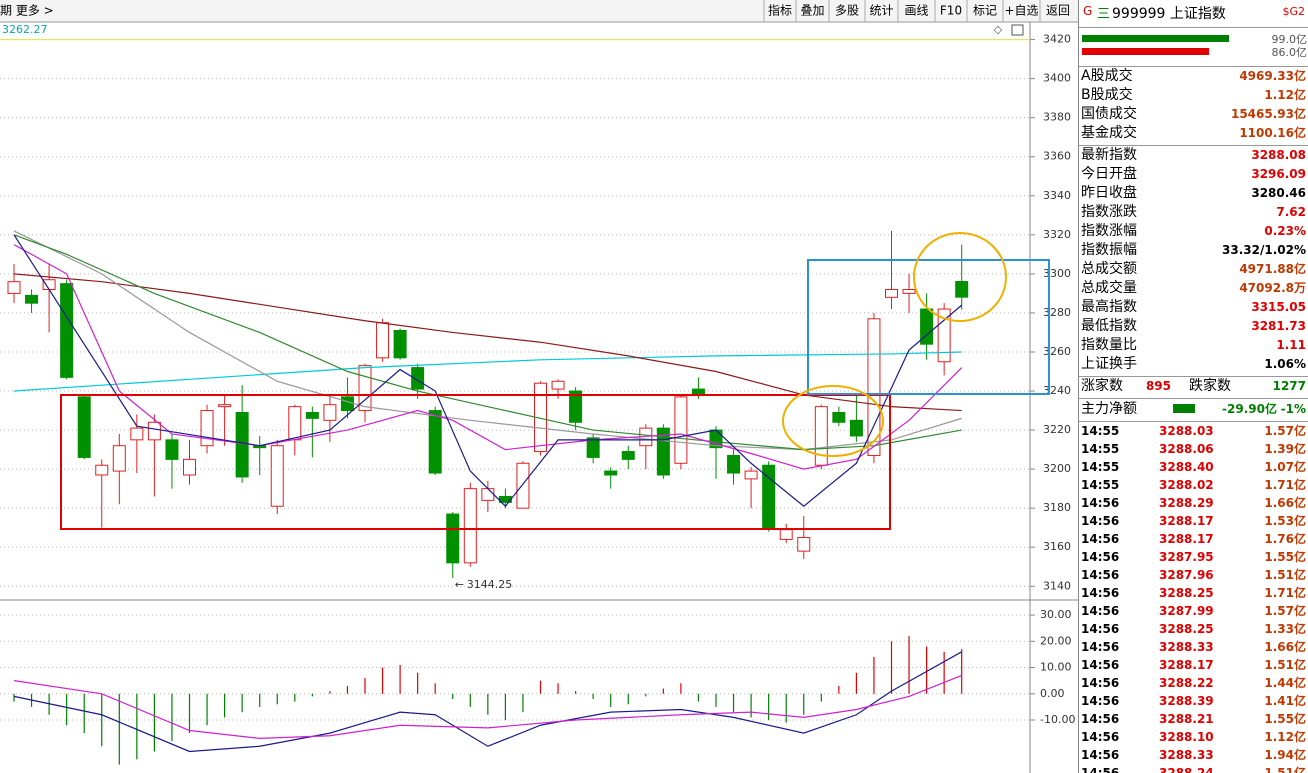  I want to click on tick-amount: 1.33亿, so click(1285, 629).